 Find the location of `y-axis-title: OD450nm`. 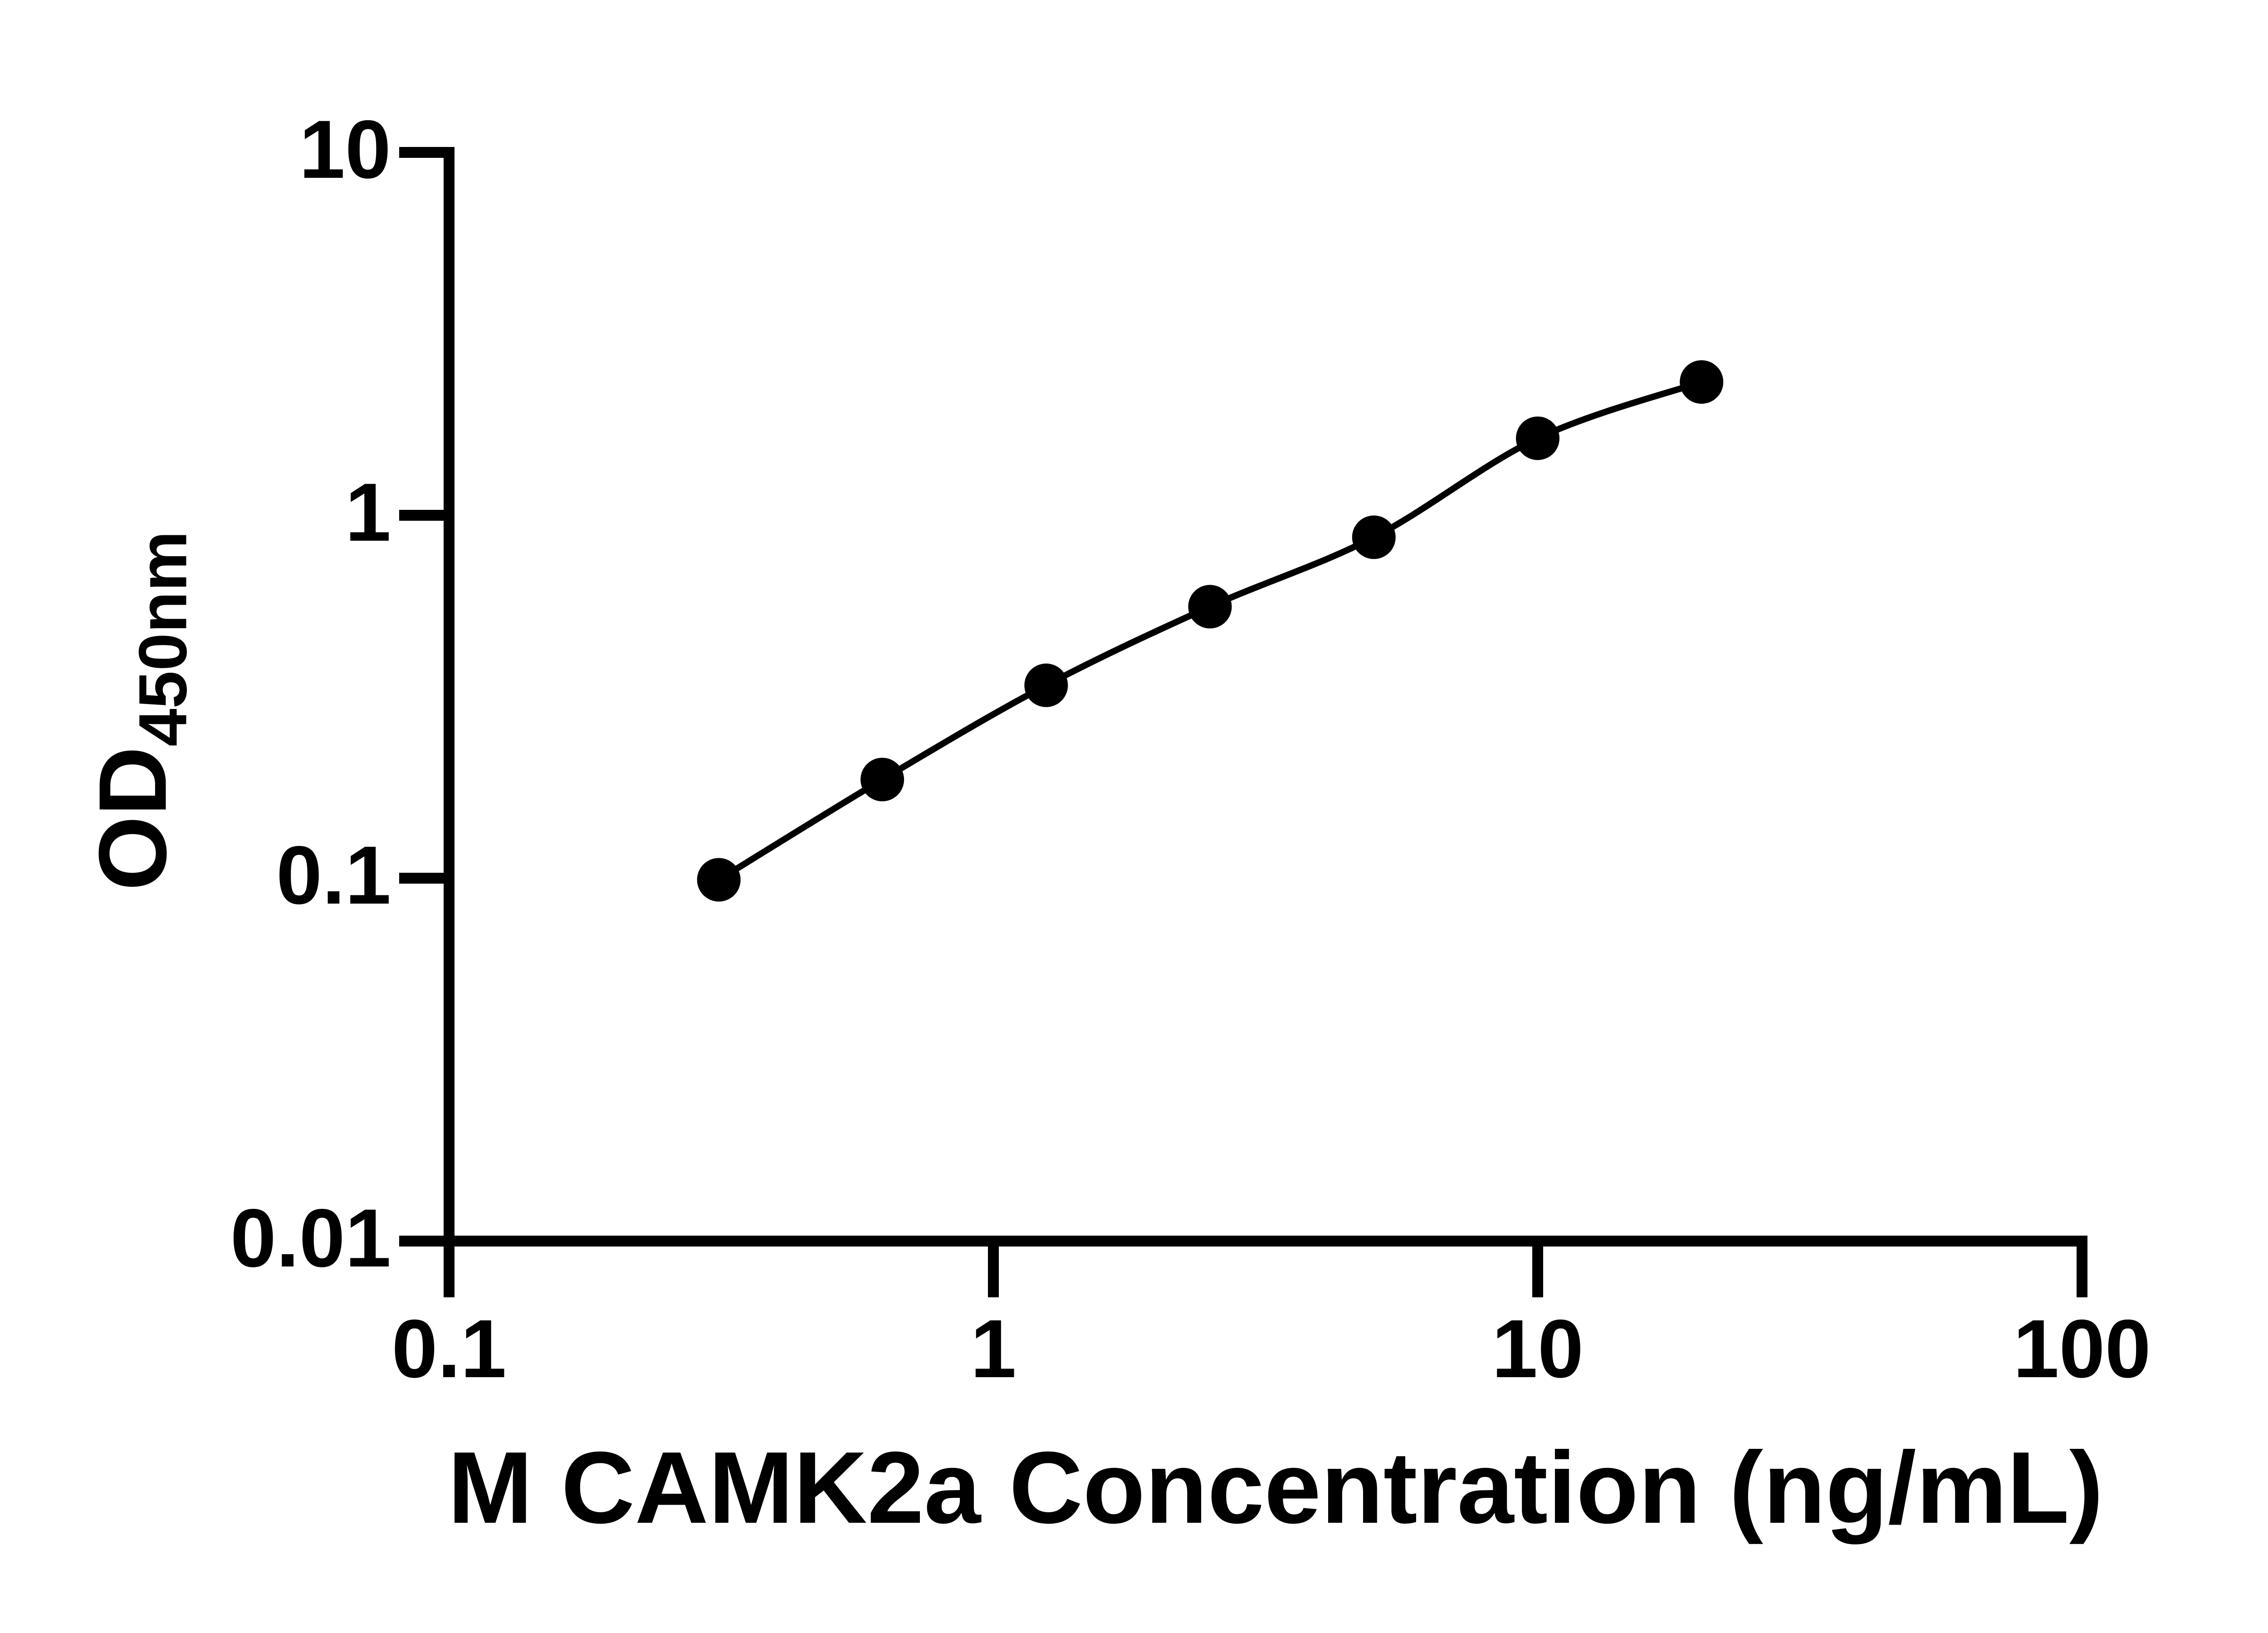

y-axis-title: OD450nm is located at coordinates (140, 710).